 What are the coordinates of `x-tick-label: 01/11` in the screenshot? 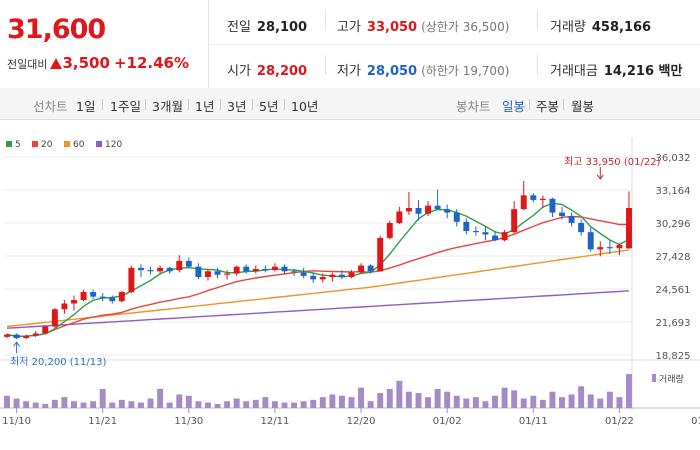 It's located at (533, 421).